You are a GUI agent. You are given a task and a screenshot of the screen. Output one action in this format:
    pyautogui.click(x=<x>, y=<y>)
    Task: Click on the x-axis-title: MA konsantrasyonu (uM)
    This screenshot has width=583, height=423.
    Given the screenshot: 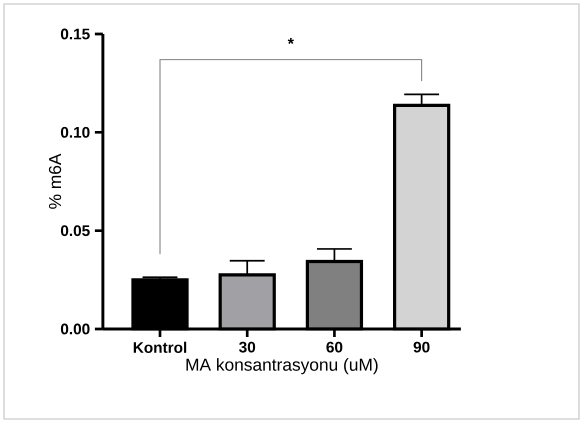 What is the action you would take?
    pyautogui.click(x=282, y=366)
    